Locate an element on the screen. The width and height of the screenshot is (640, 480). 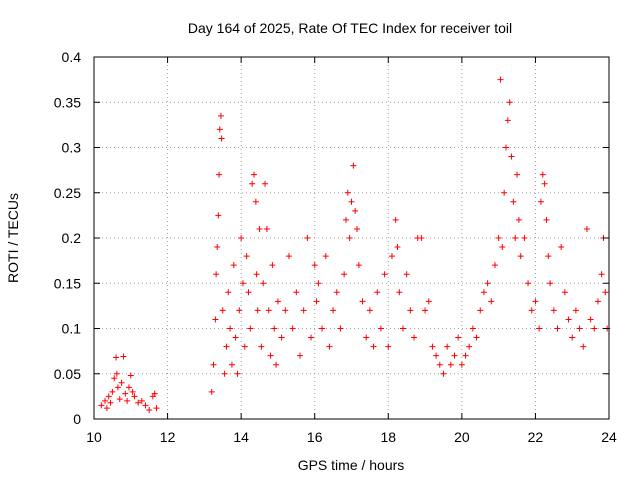
y-tick-label: 0.2 is located at coordinates (72, 238).